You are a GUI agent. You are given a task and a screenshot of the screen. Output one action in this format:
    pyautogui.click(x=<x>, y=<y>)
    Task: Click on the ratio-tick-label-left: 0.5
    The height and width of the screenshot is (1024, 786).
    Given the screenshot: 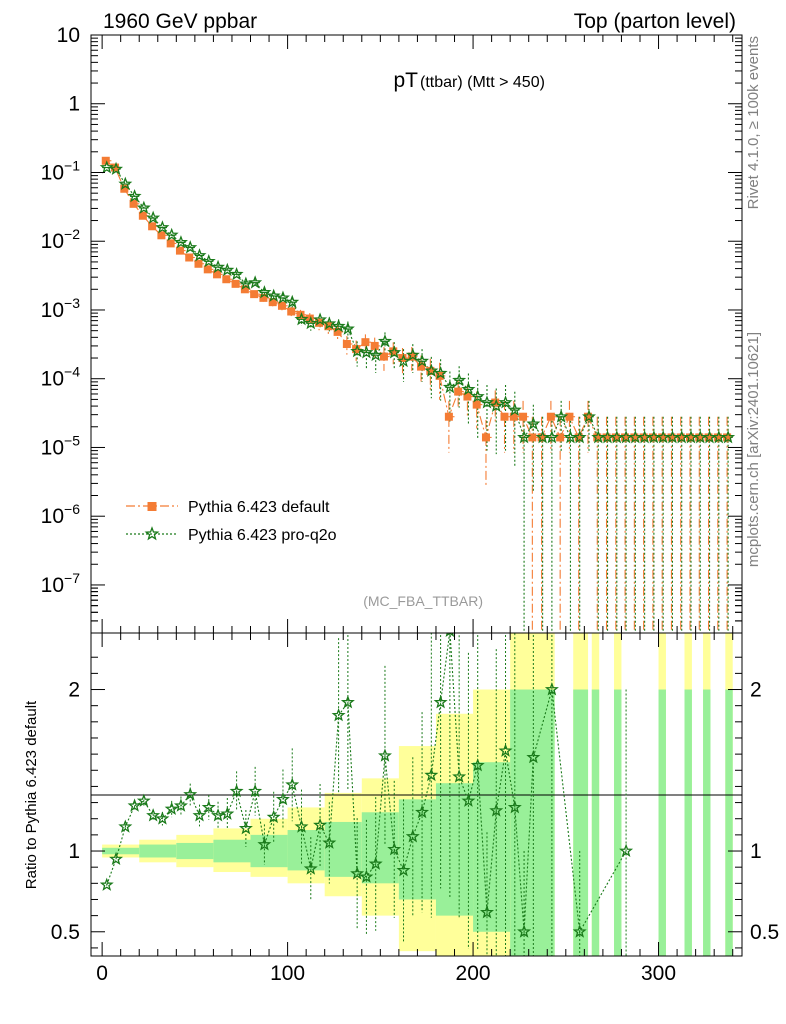 What is the action you would take?
    pyautogui.click(x=65, y=932)
    